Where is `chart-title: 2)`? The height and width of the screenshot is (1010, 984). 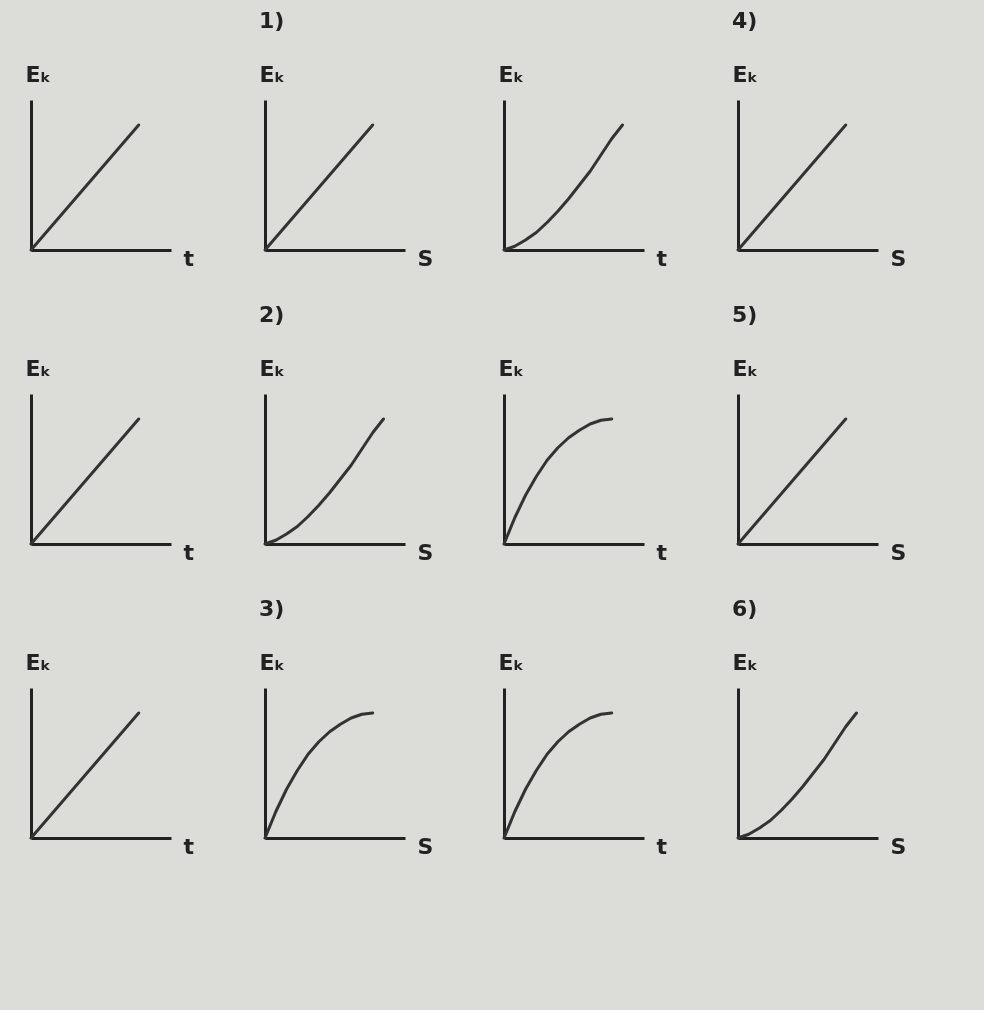 chart-title: 2) is located at coordinates (272, 314).